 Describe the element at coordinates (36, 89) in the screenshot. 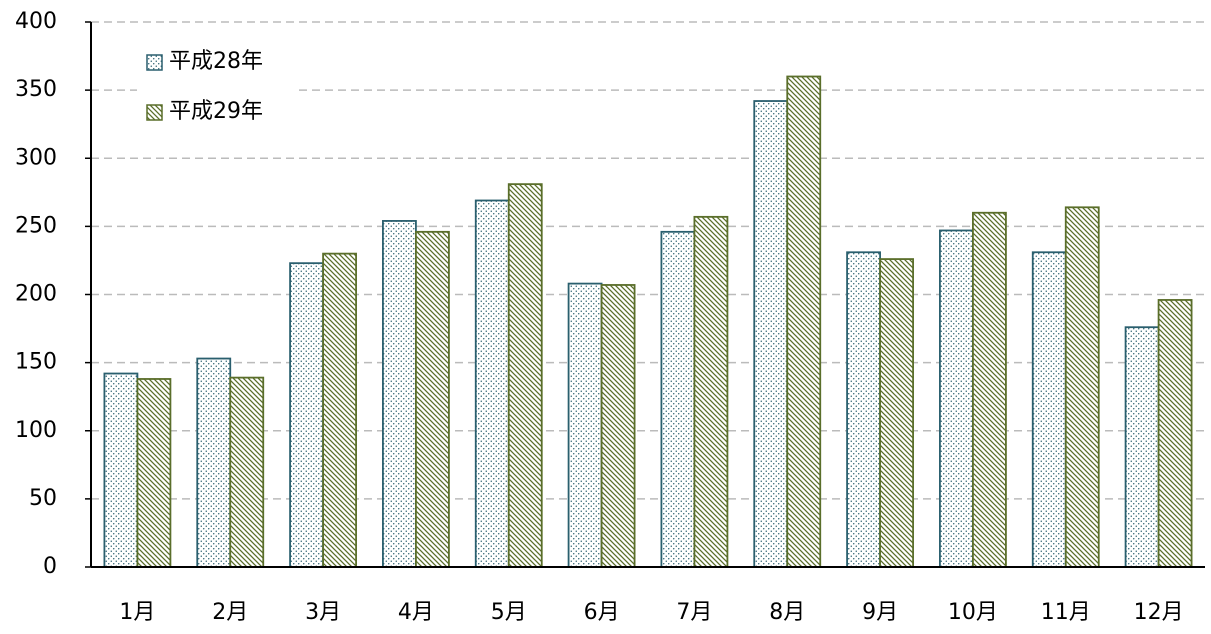

I see `y-tick-label: 350` at that location.